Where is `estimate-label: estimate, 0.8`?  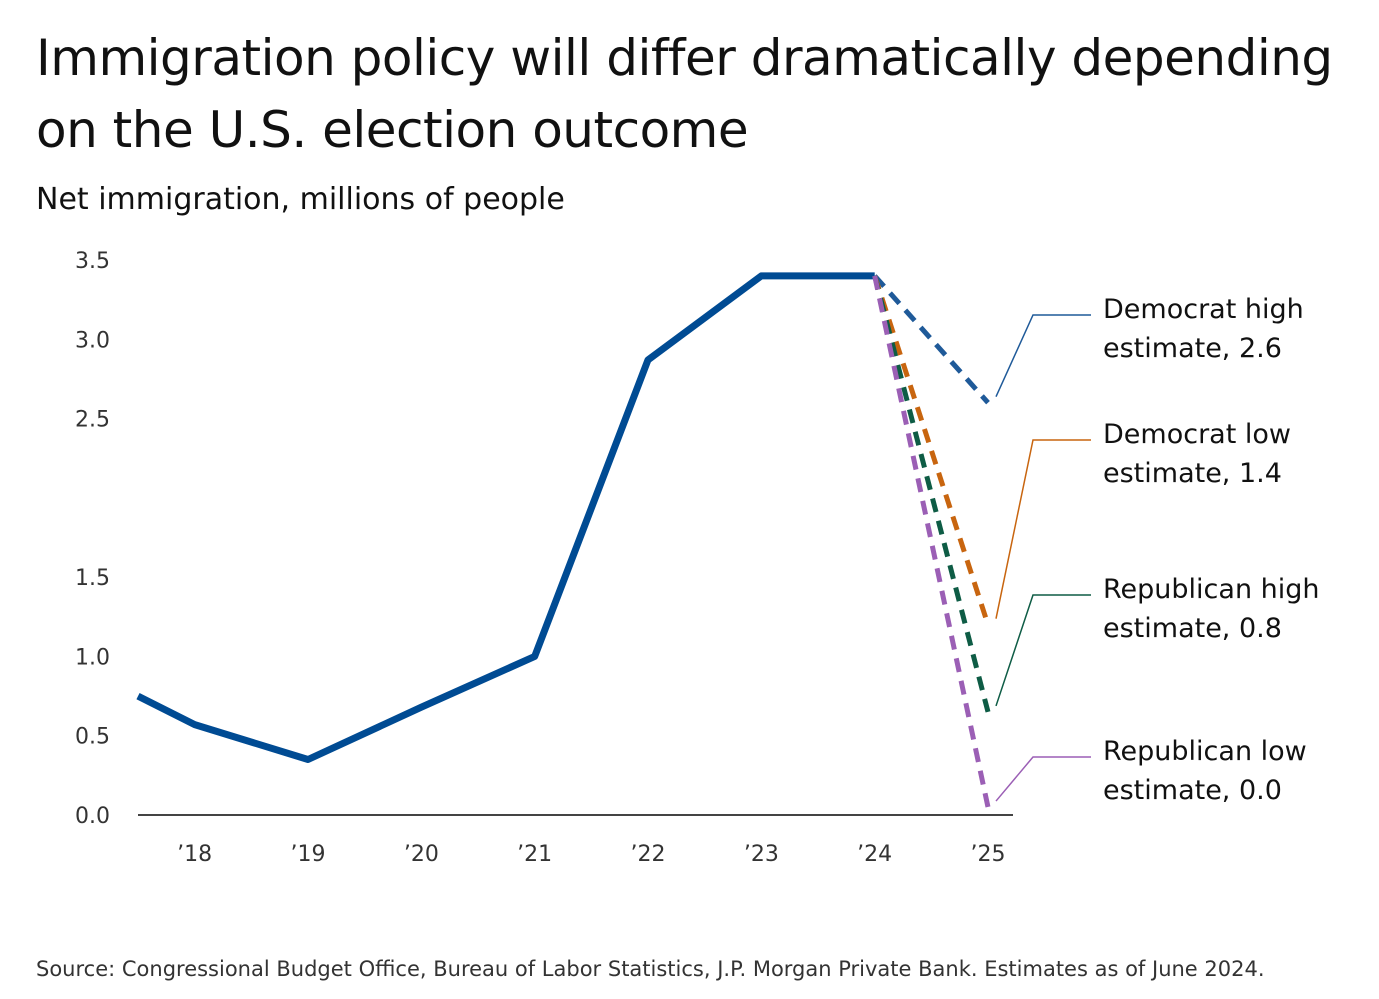 estimate-label: estimate, 0.8 is located at coordinates (1192, 628).